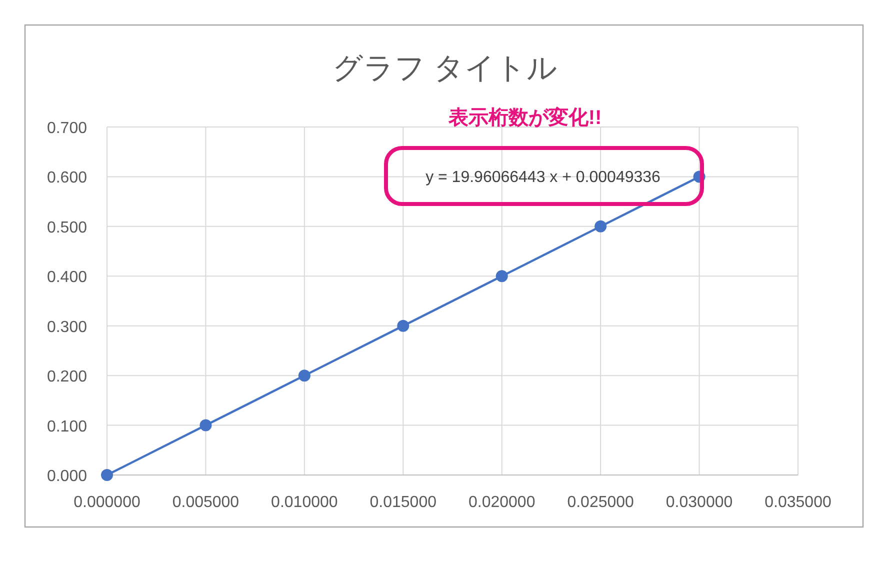  I want to click on annotation: y = 19.96066443 x + 0.00049336, so click(543, 177).